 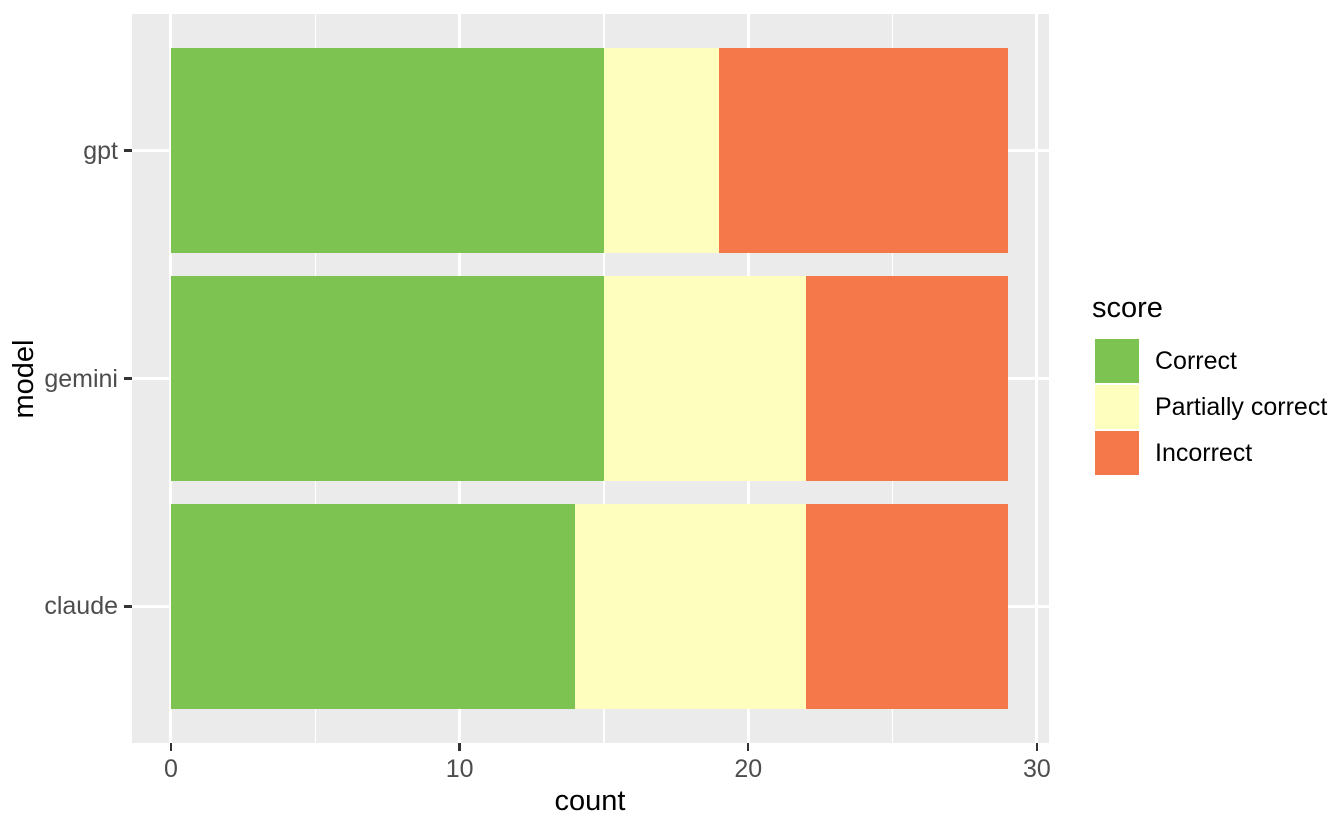 What do you see at coordinates (1204, 452) in the screenshot?
I see `legend-label-incorrect: Incorrect` at bounding box center [1204, 452].